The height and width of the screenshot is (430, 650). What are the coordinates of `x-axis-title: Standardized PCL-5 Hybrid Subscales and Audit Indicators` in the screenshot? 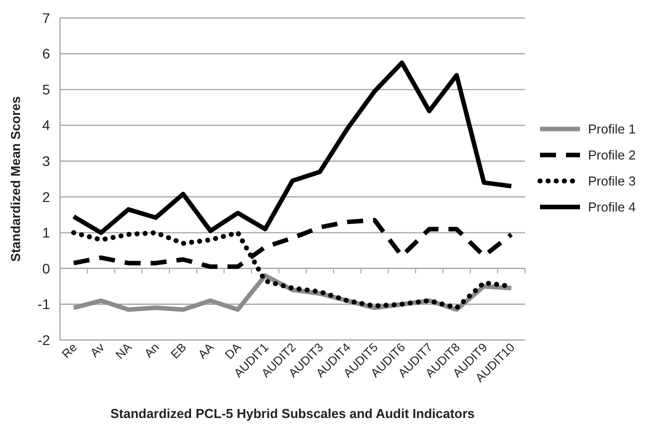 It's located at (292, 413).